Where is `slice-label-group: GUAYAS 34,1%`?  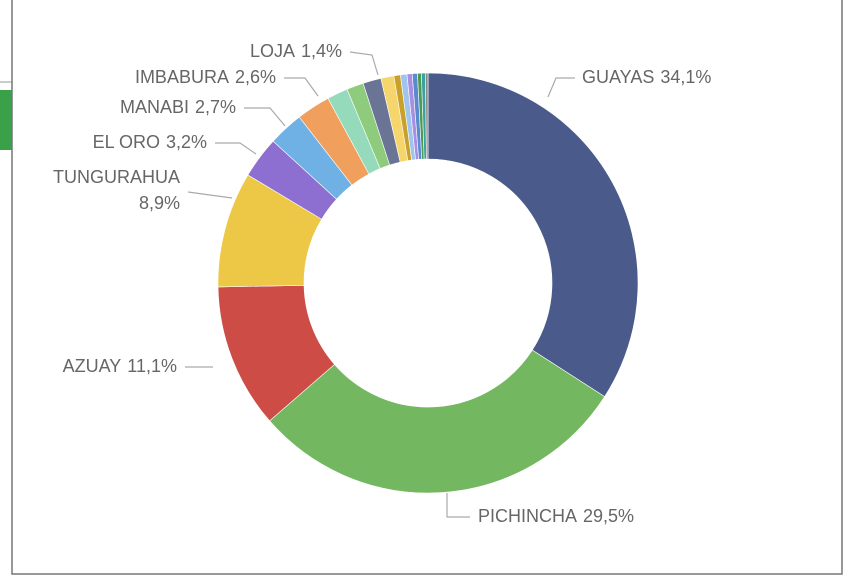 slice-label-group: GUAYAS 34,1% is located at coordinates (646, 77).